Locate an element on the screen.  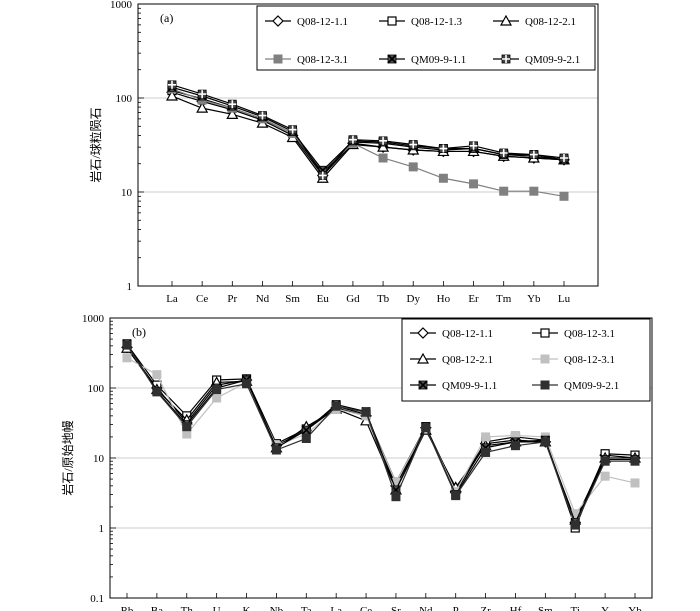
panel-label: (a) is located at coordinates (166, 18).